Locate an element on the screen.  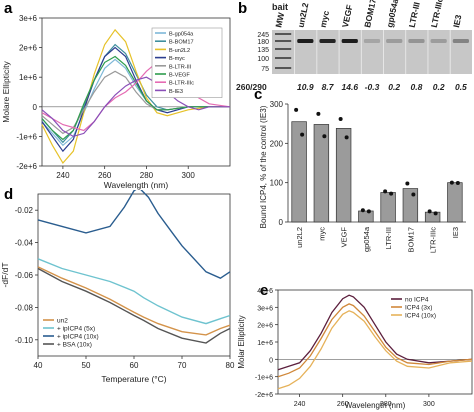
legend-label: + ipICP4 (5x) is located at coordinates (76, 329).